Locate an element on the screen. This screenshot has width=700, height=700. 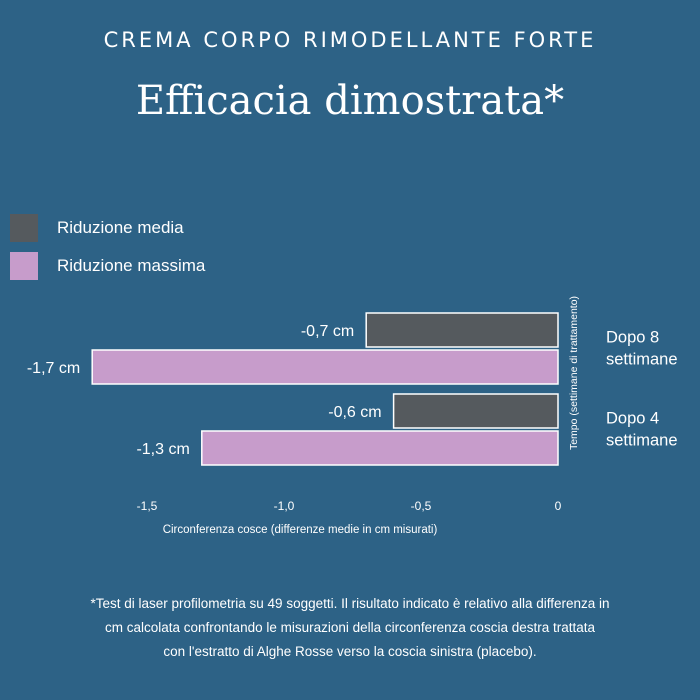
x-tick-label: 0 is located at coordinates (558, 506).